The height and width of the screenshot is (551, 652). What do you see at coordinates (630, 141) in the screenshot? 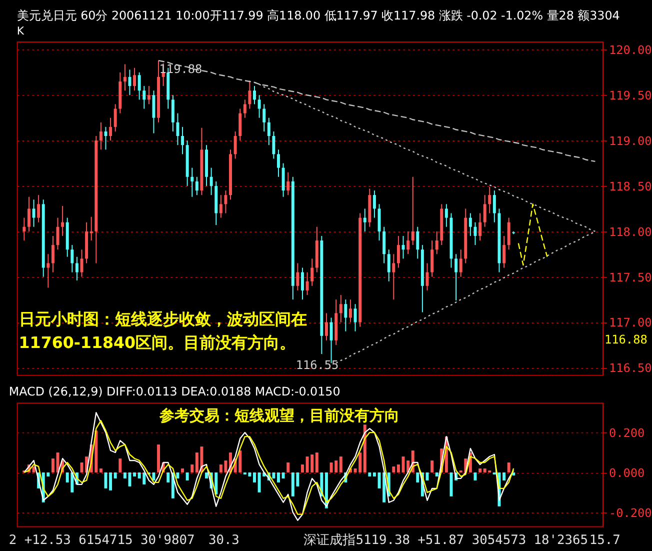
I see `y-tick-label: 119.00` at bounding box center [630, 141].